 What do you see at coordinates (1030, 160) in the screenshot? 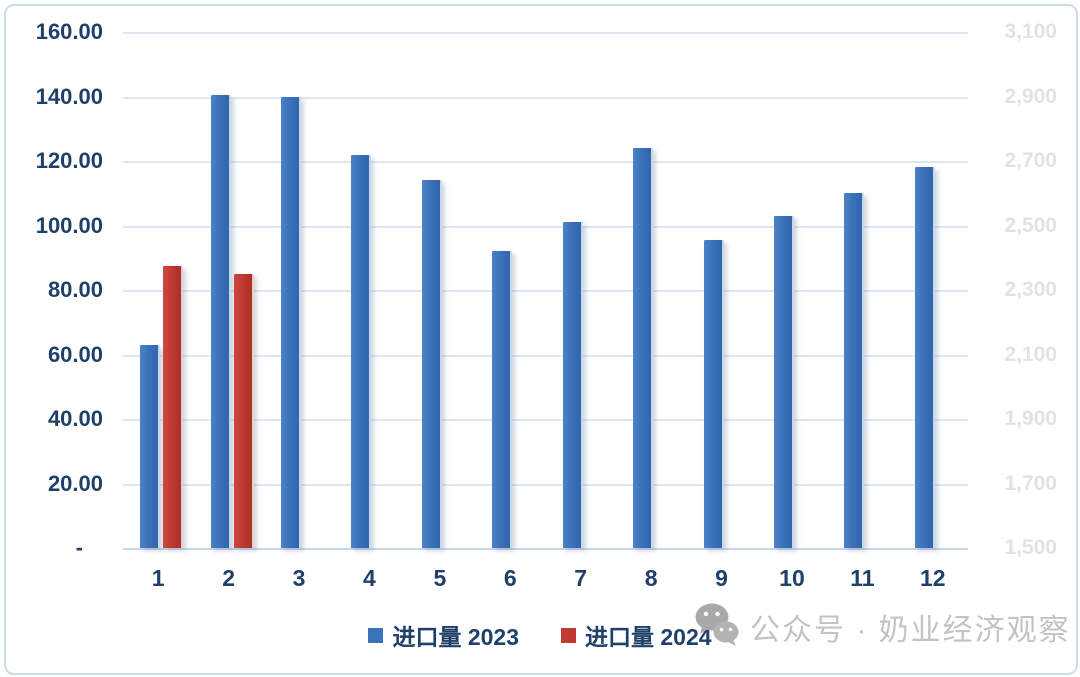
I see `y-axis-right-tick: 2,700` at bounding box center [1030, 160].